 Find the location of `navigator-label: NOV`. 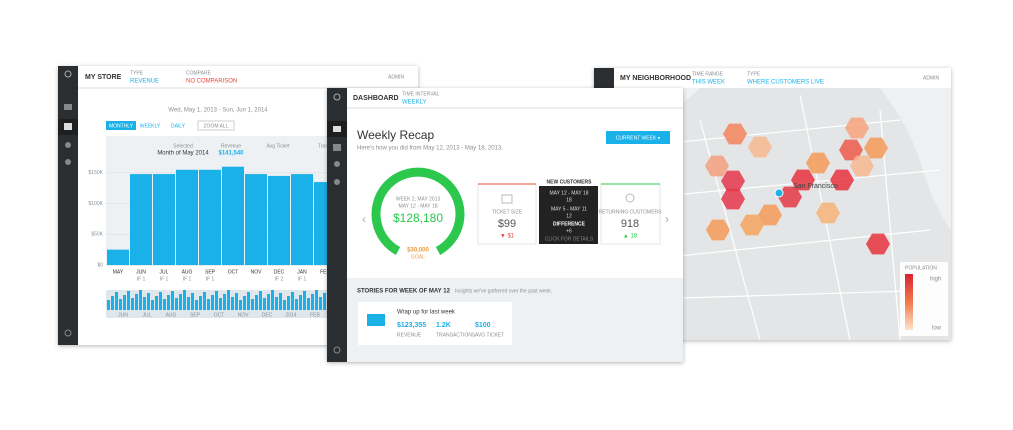

navigator-label: NOV is located at coordinates (244, 315).